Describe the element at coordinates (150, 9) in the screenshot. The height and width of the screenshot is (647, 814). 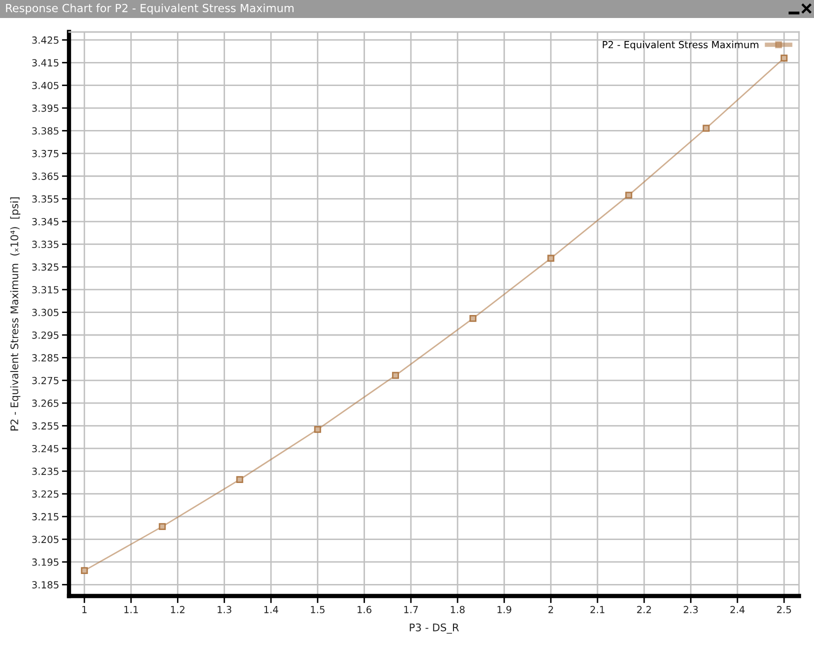
I see `chart-title: Response Chart for P2 - Equivalent Stress Maximum` at that location.